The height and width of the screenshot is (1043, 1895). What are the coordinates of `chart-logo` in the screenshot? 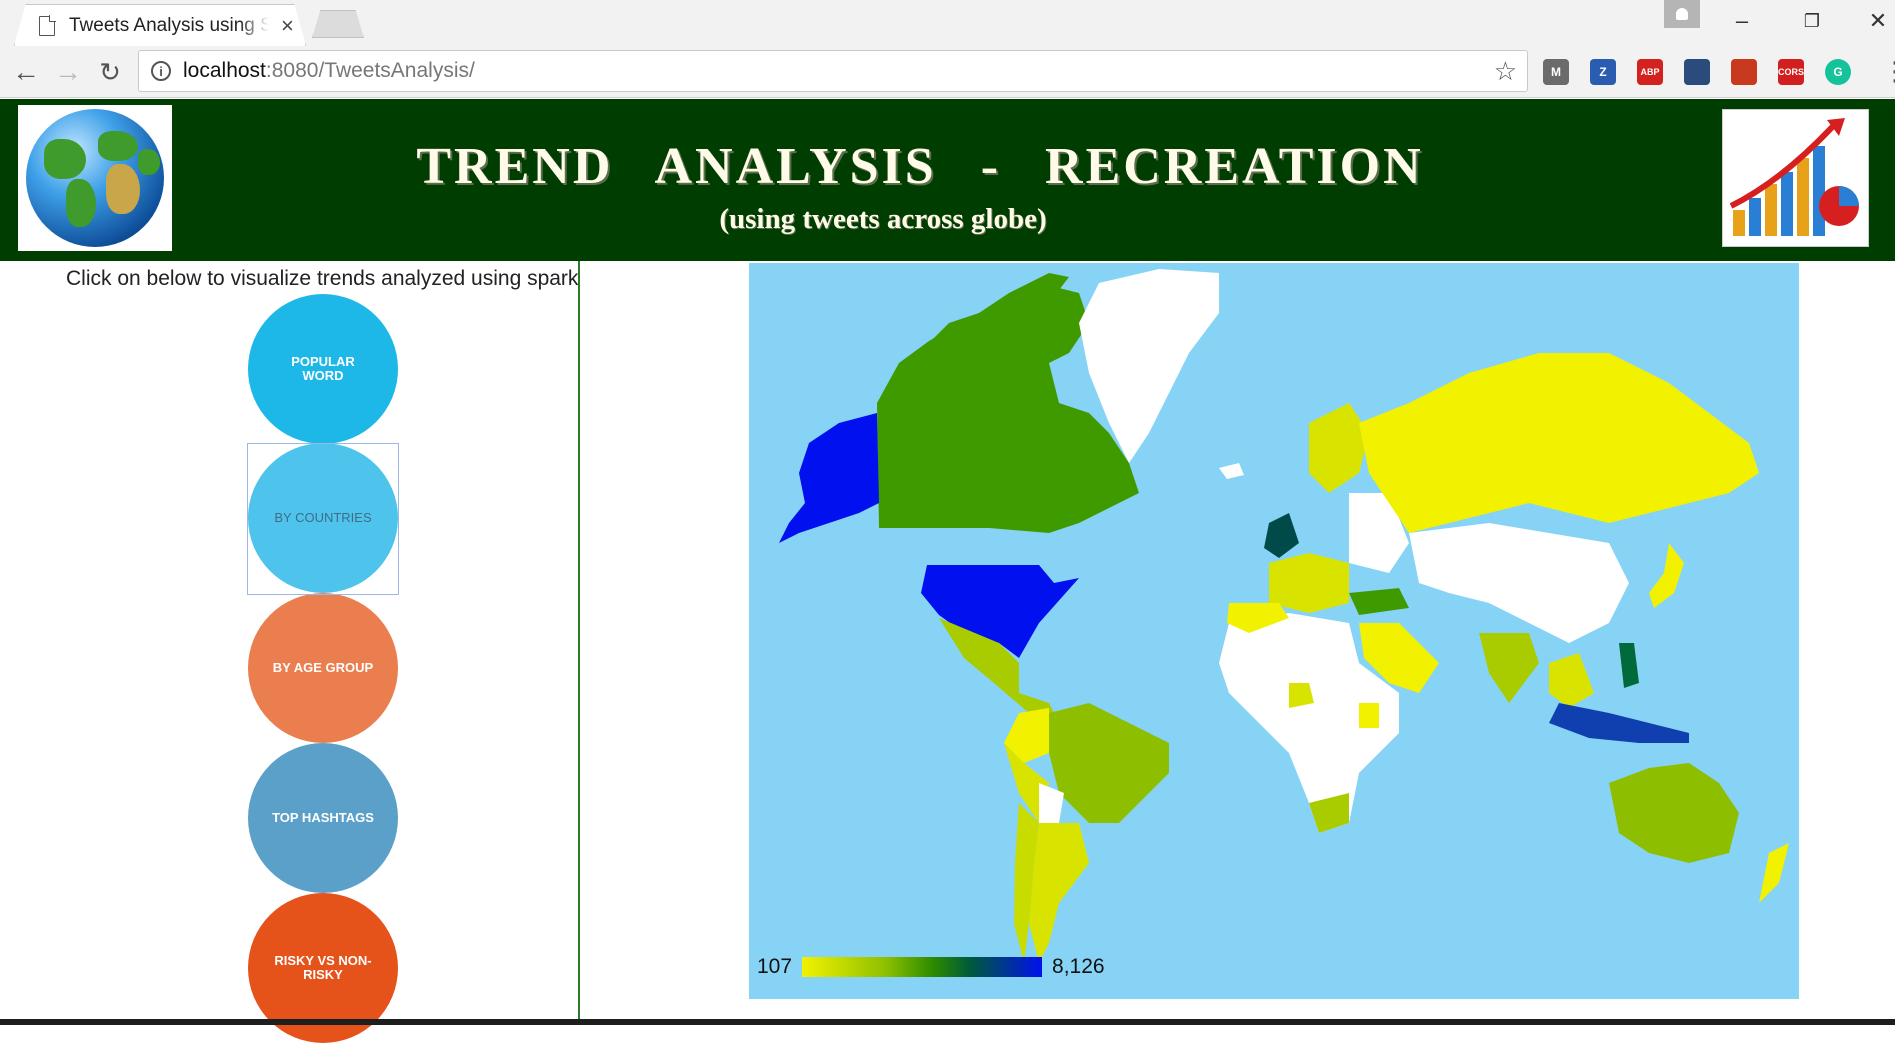 It's located at (1795, 178).